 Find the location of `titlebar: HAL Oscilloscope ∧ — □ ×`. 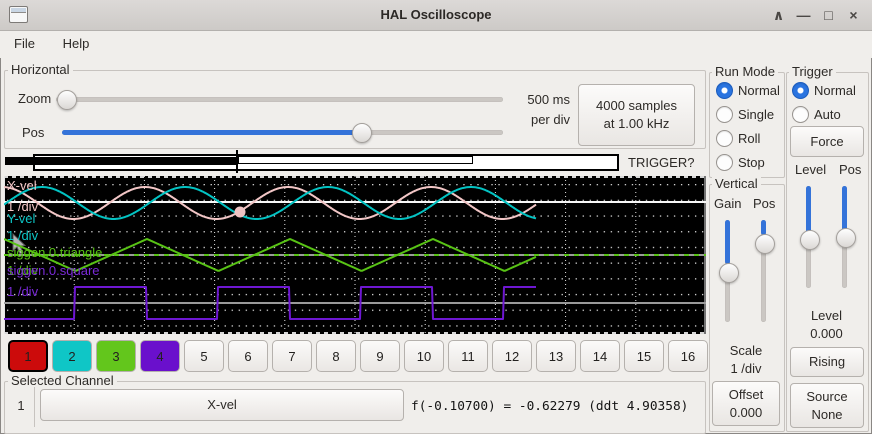

titlebar: HAL Oscilloscope ∧ — □ × is located at coordinates (436, 15).